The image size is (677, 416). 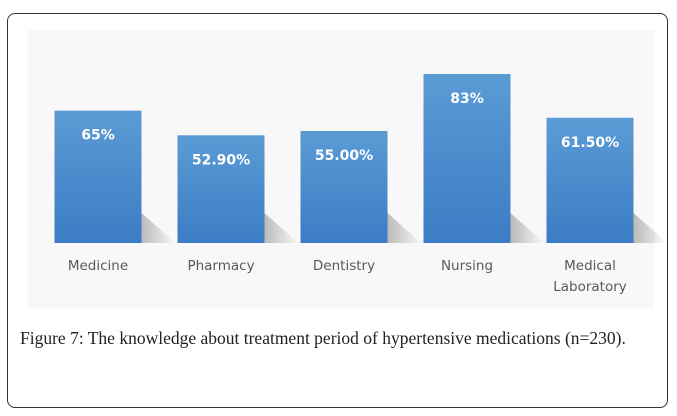 What do you see at coordinates (98, 266) in the screenshot?
I see `x-tick-label: Medicine` at bounding box center [98, 266].